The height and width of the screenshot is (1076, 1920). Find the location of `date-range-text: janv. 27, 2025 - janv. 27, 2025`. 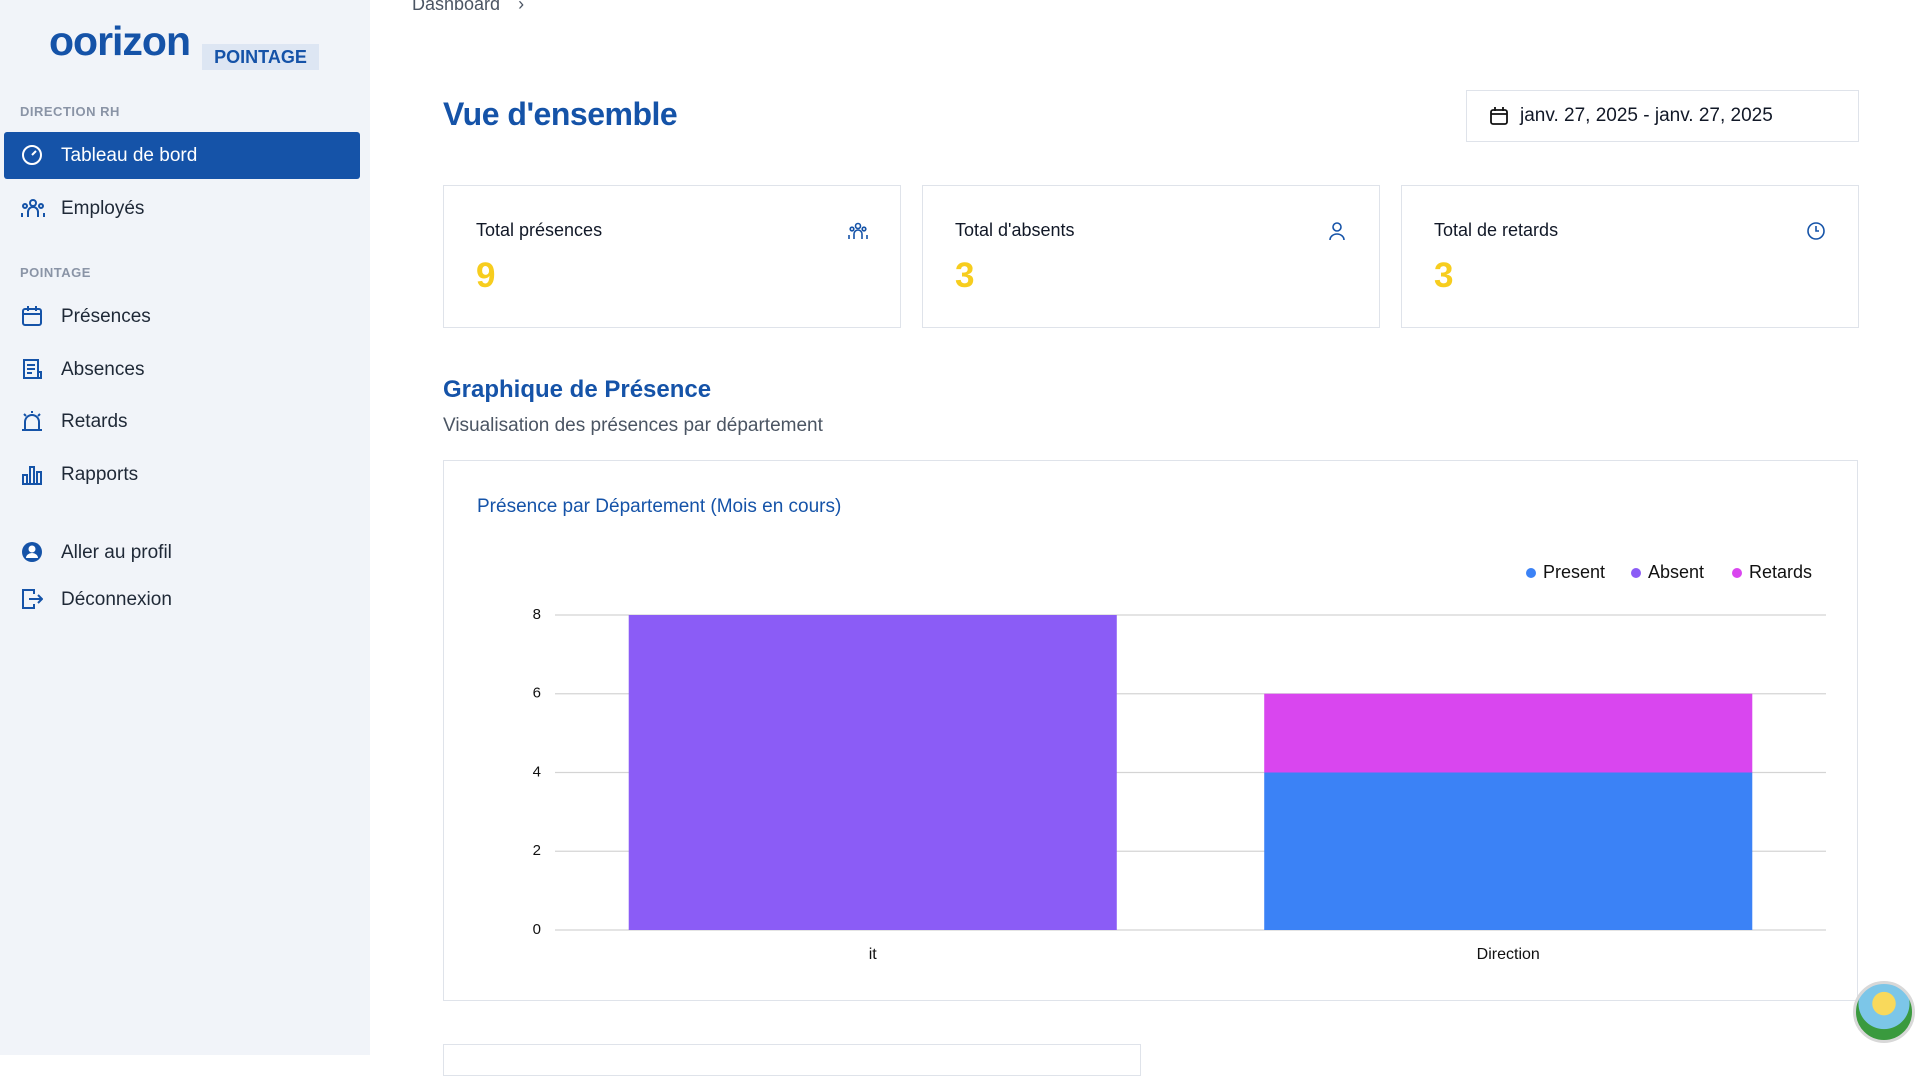

date-range-text: janv. 27, 2025 - janv. 27, 2025 is located at coordinates (1646, 115).